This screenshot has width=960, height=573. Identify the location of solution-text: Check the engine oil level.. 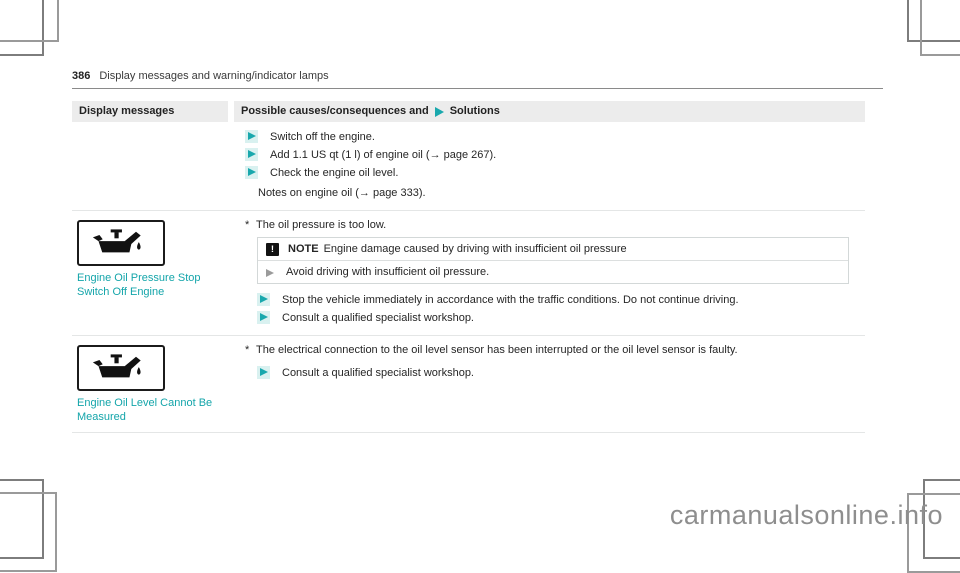
(334, 173).